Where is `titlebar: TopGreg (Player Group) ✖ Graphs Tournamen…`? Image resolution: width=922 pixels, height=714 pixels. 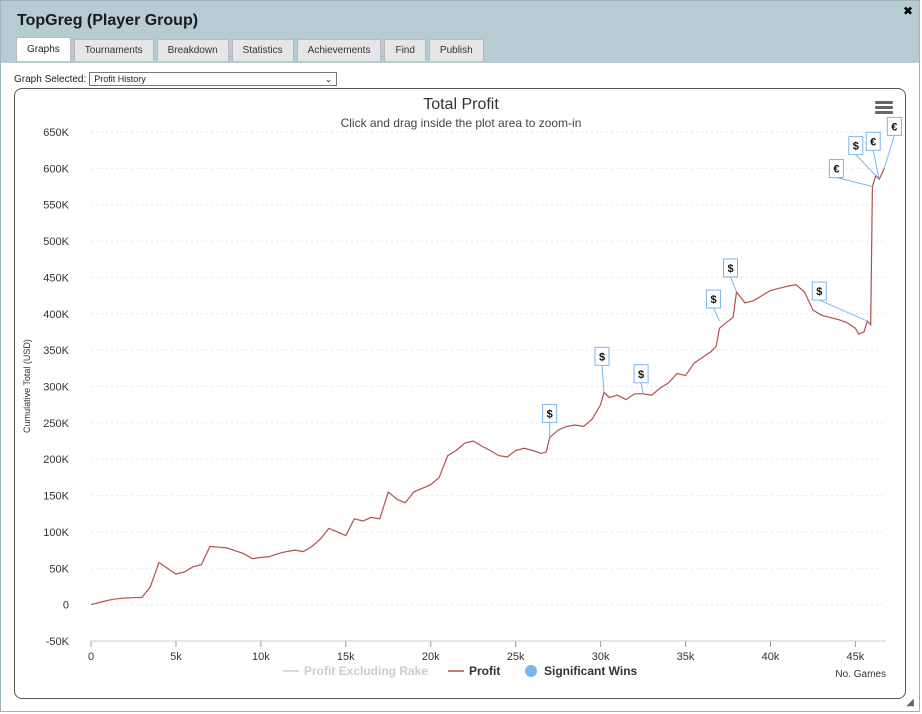 titlebar: TopGreg (Player Group) ✖ Graphs Tournamen… is located at coordinates (460, 32).